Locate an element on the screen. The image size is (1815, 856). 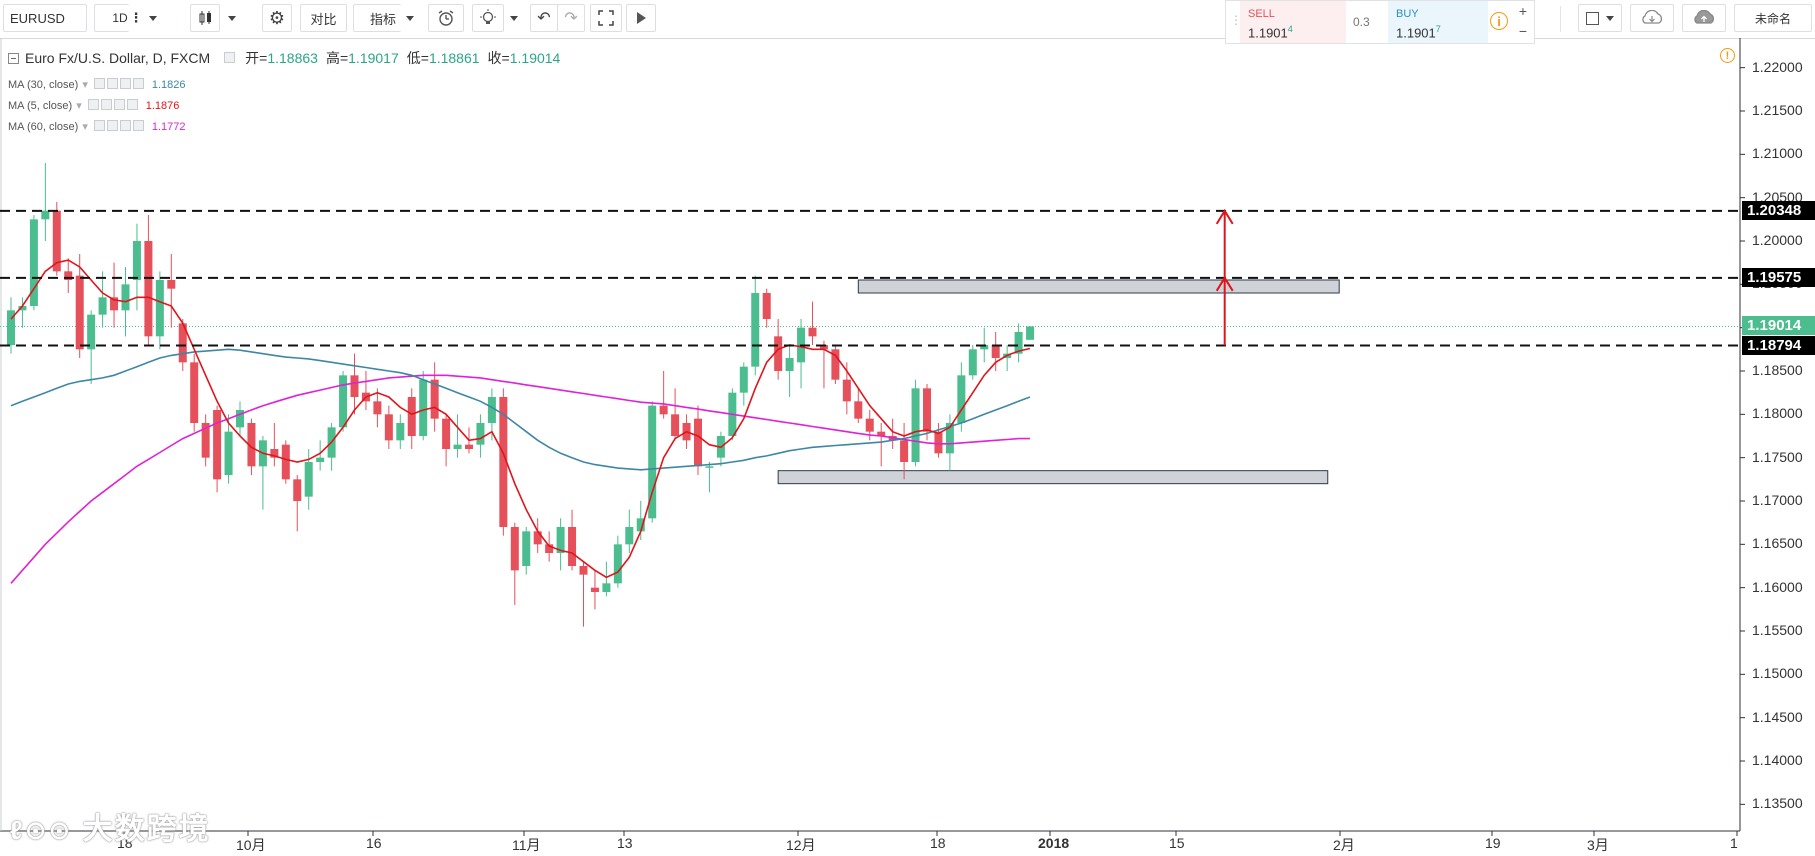
lightbulb-icon is located at coordinates (488, 16).